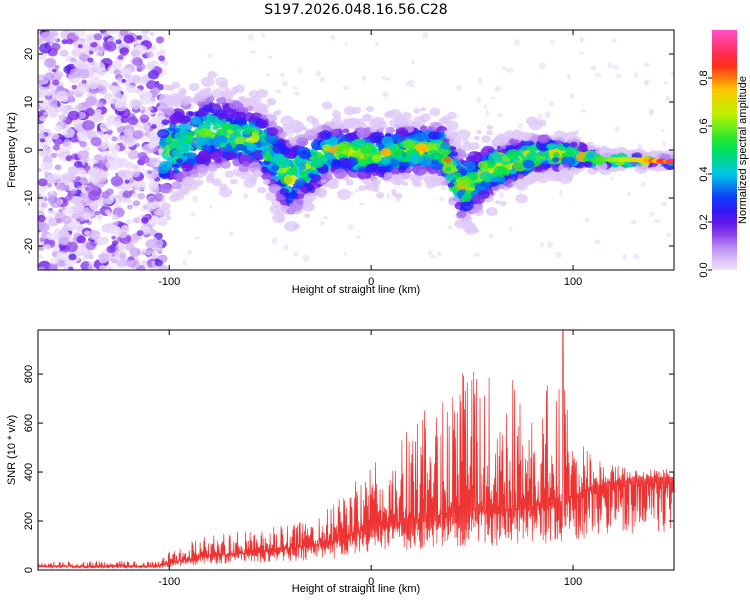 The image size is (750, 600). What do you see at coordinates (743, 150) in the screenshot?
I see `colorbar-label: Normalized spectral amplitude` at bounding box center [743, 150].